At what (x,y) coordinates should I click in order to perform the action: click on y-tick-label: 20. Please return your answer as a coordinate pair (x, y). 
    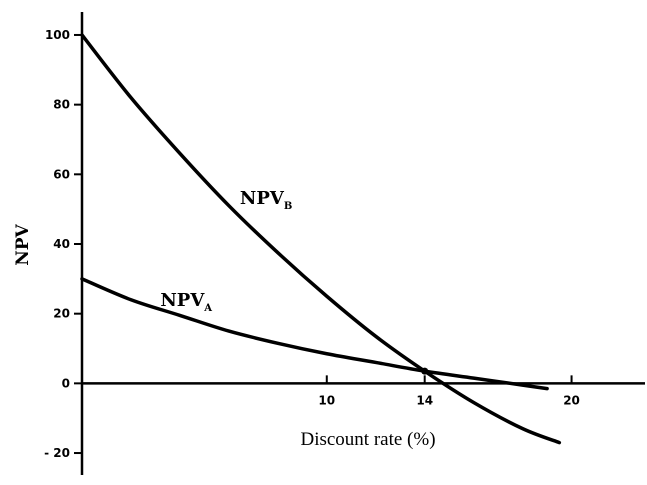
    Looking at the image, I should click on (61, 314).